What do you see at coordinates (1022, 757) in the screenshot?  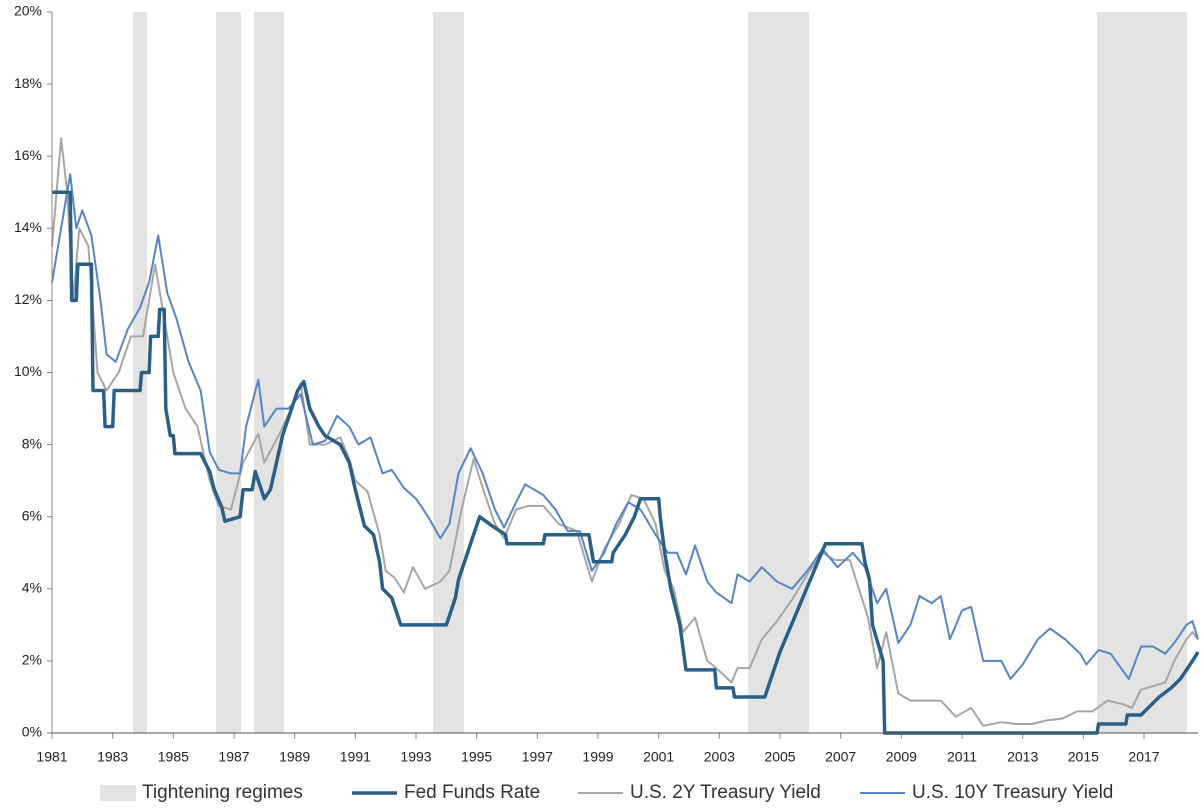 I see `x-tick-label: 2013` at bounding box center [1022, 757].